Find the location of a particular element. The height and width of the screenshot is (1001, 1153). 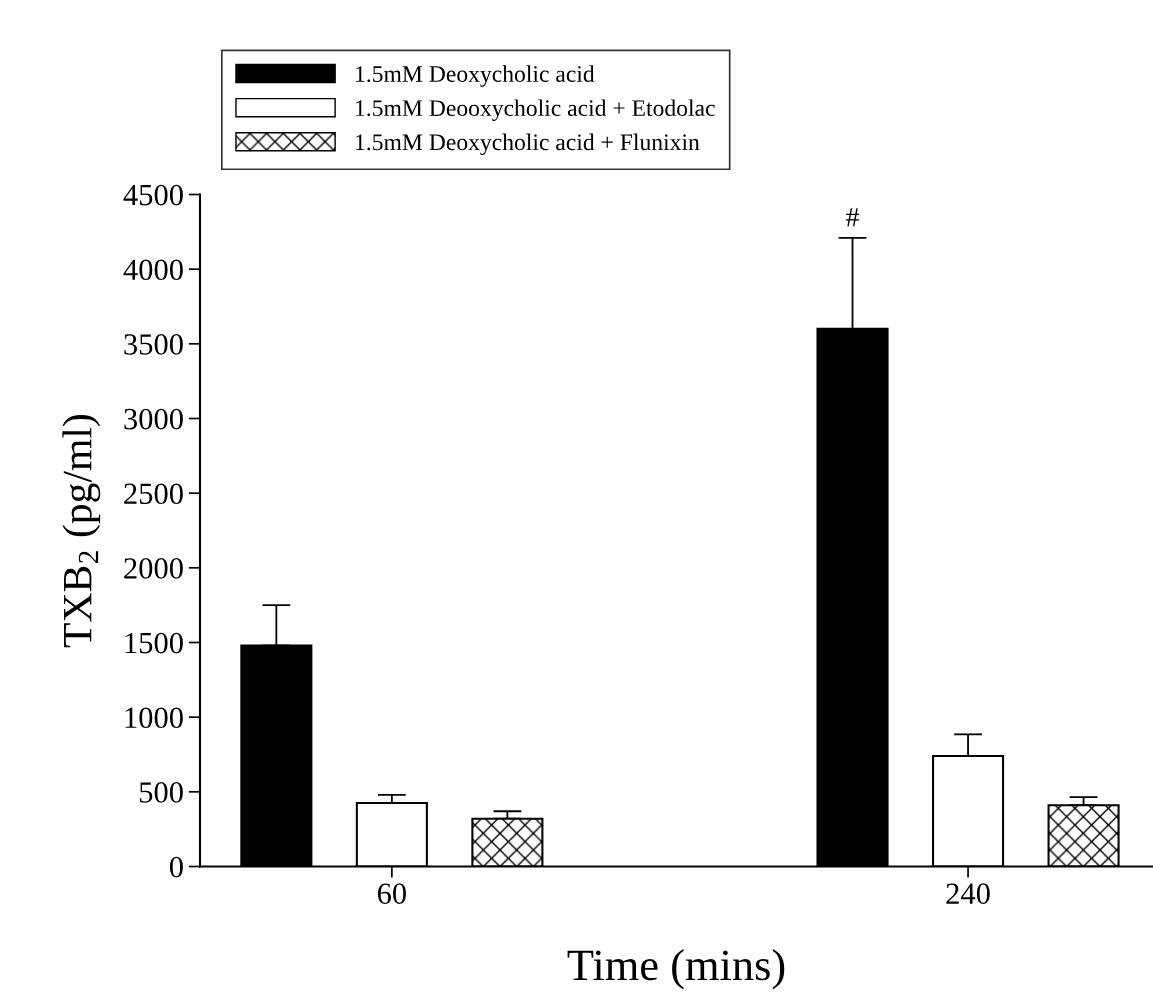

annotation: # is located at coordinates (852, 217).